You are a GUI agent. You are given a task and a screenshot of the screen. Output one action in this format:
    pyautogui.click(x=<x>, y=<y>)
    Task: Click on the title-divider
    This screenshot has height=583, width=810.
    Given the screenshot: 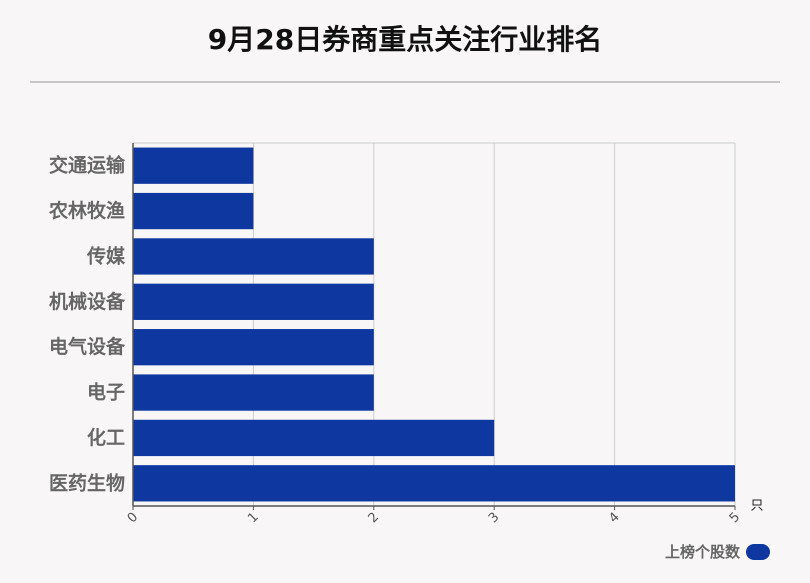 What is the action you would take?
    pyautogui.click(x=405, y=82)
    